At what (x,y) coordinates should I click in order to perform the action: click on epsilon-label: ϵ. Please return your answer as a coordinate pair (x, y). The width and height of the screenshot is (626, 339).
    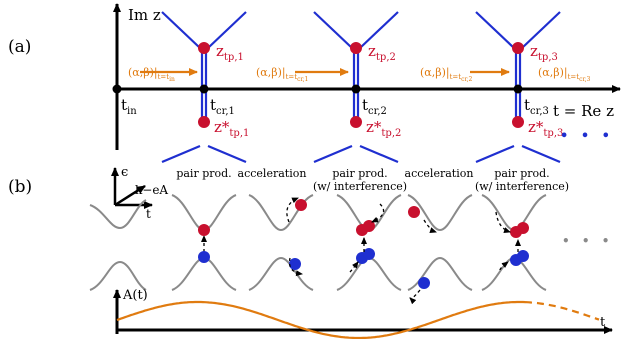
    Looking at the image, I should click on (124, 172).